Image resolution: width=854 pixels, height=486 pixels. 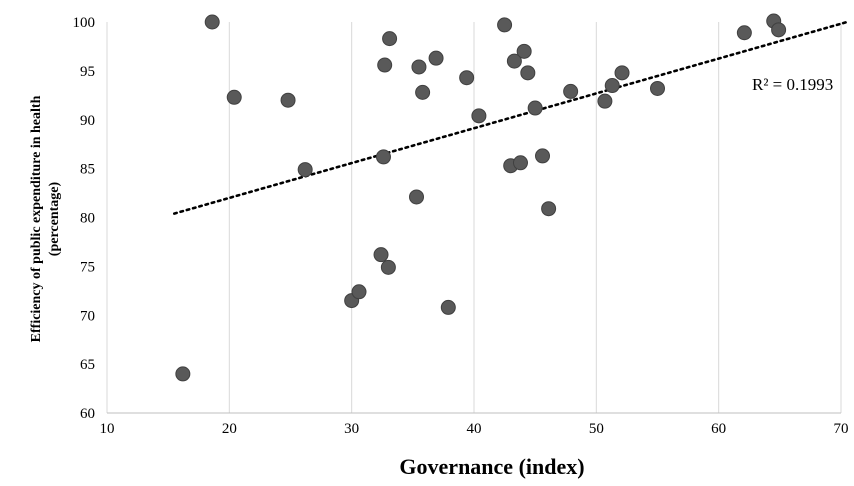 What do you see at coordinates (841, 429) in the screenshot?
I see `x-tick-label: 70` at bounding box center [841, 429].